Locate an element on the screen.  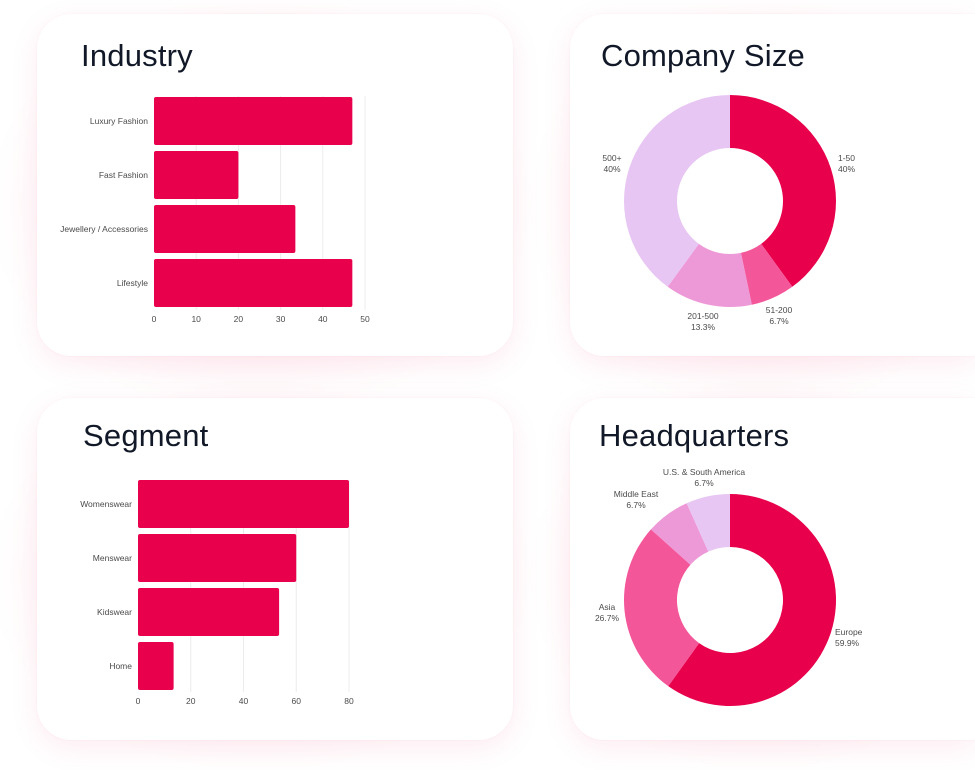
company-size-title: Company Size is located at coordinates (703, 55).